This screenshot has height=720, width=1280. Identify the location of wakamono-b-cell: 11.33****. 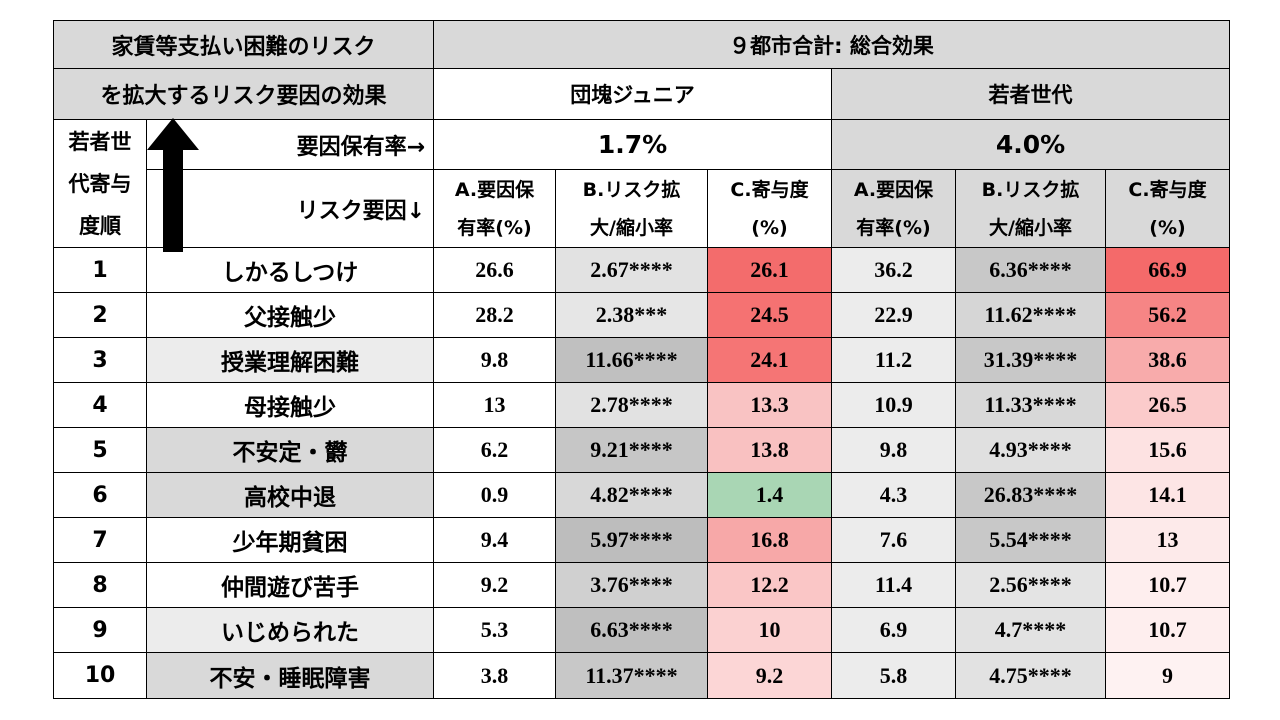
(1030, 405).